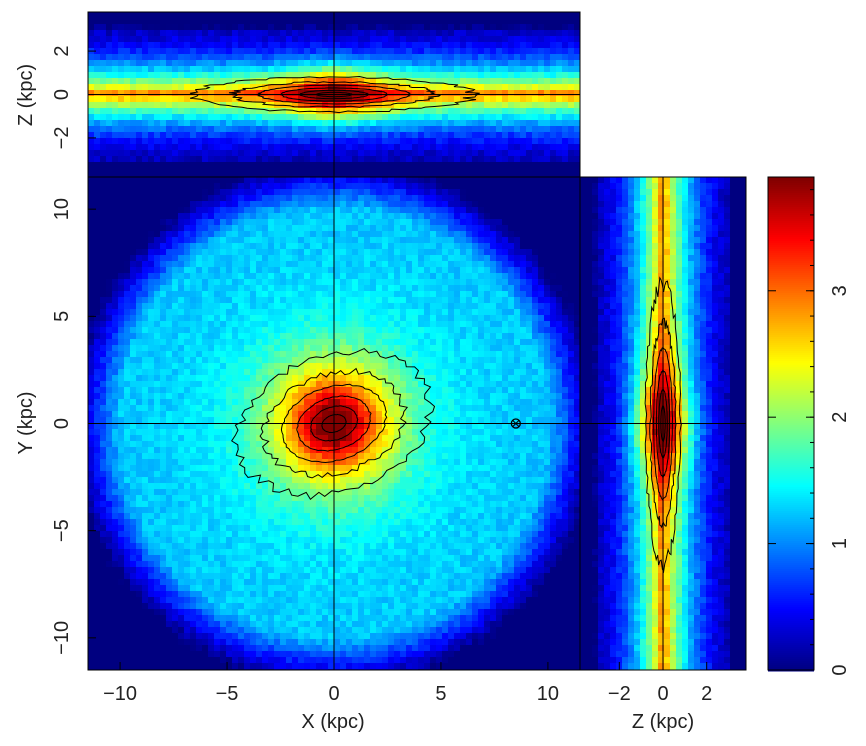  What do you see at coordinates (332, 722) in the screenshot?
I see `x-axis-title: X (kpc)` at bounding box center [332, 722].